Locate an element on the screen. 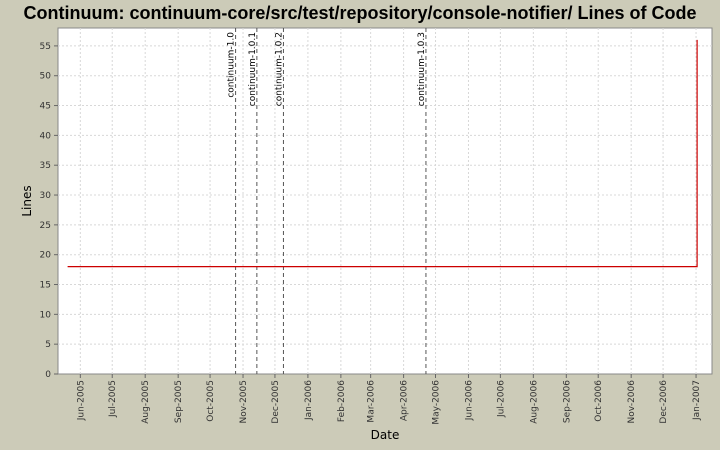  x-tick-label: Oct-2006 is located at coordinates (599, 401).